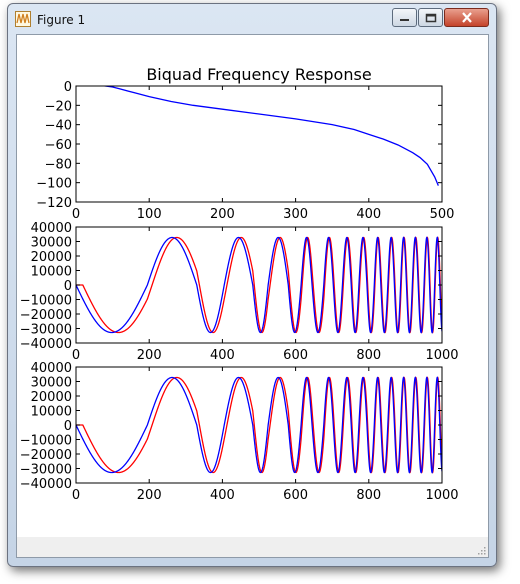 This screenshot has height=584, width=520. I want to click on maximize-button, so click(430, 17).